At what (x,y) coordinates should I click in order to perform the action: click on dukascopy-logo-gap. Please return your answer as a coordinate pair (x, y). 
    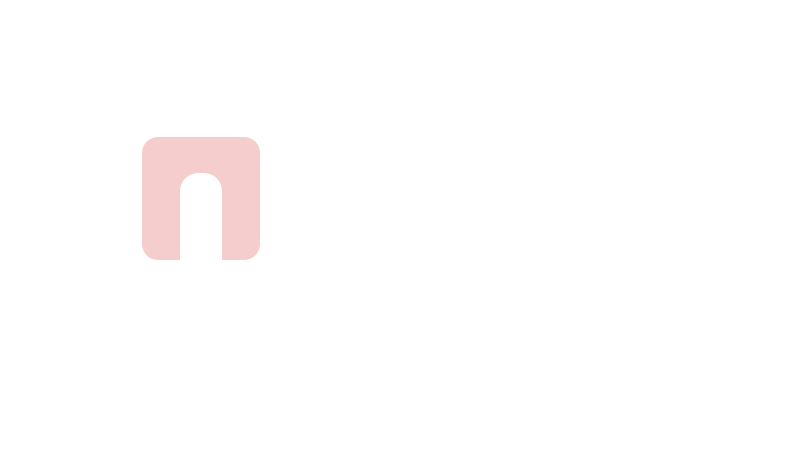
    Looking at the image, I should click on (201, 216).